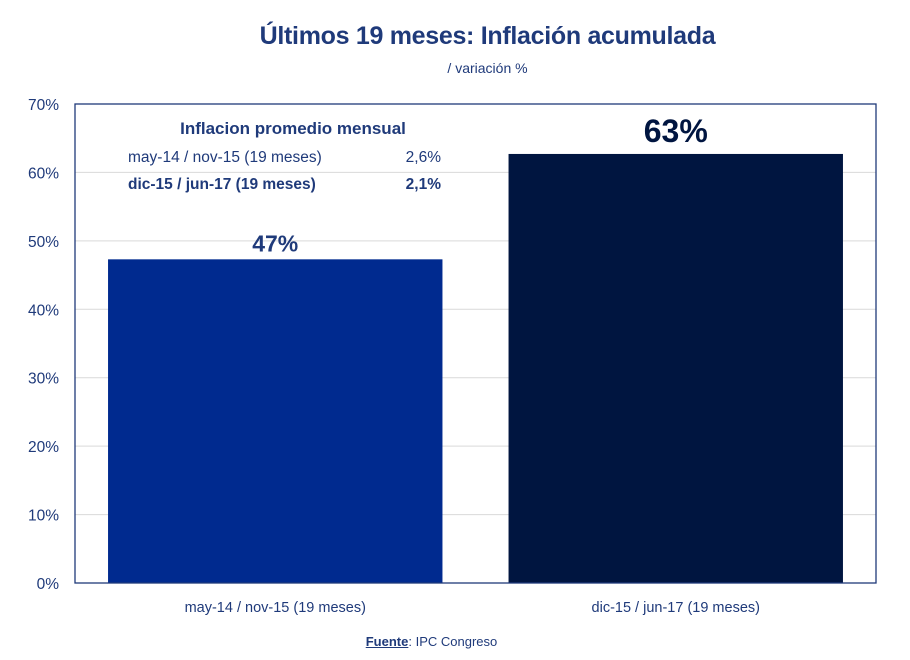 The height and width of the screenshot is (660, 910). What do you see at coordinates (487, 36) in the screenshot?
I see `chart-title: Últimos 19 meses: Inflación acumulada` at bounding box center [487, 36].